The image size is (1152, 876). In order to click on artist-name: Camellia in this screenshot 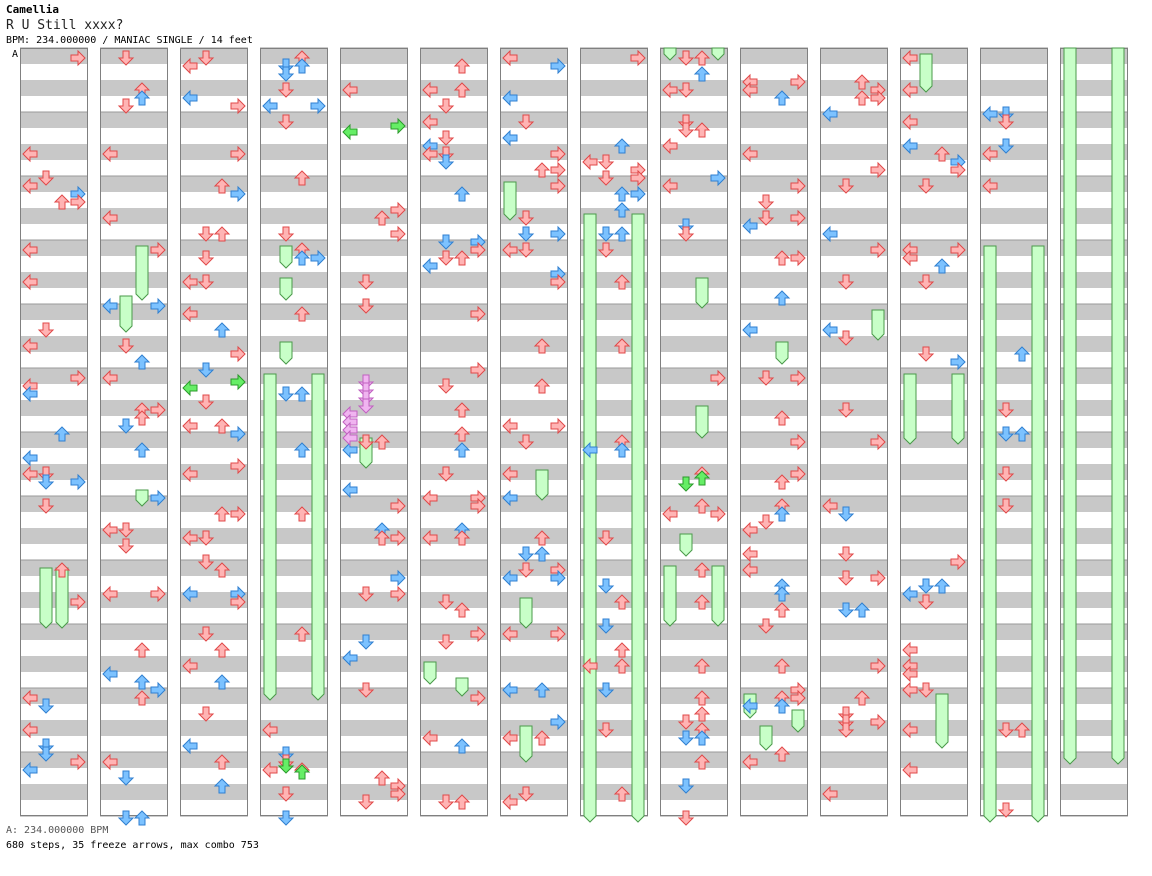, I will do `click(32, 9)`.